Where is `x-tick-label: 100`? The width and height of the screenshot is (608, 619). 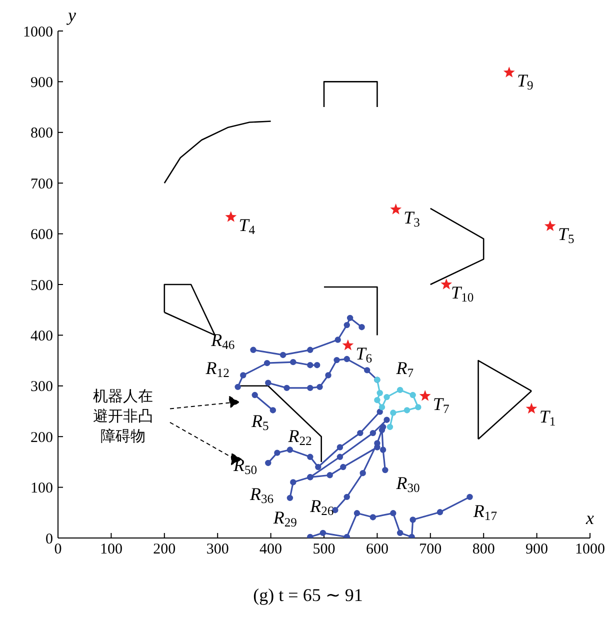 x-tick-label: 100 is located at coordinates (111, 550).